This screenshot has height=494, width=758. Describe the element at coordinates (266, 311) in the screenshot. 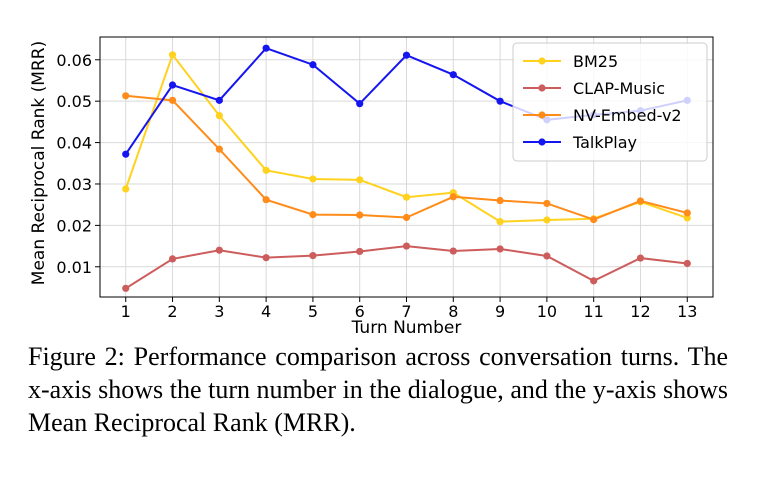

I see `x-tick-label: 4` at that location.